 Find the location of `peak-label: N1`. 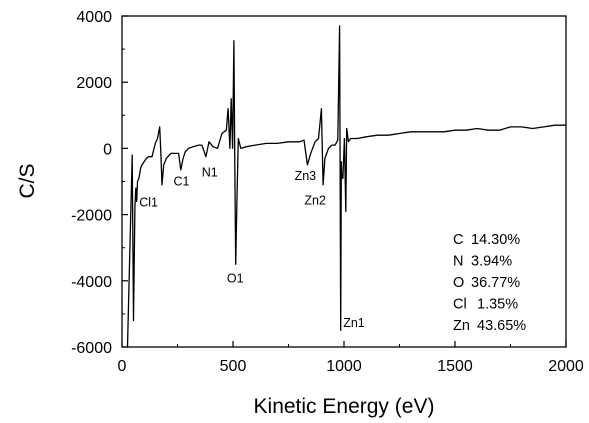

peak-label: N1 is located at coordinates (210, 173).